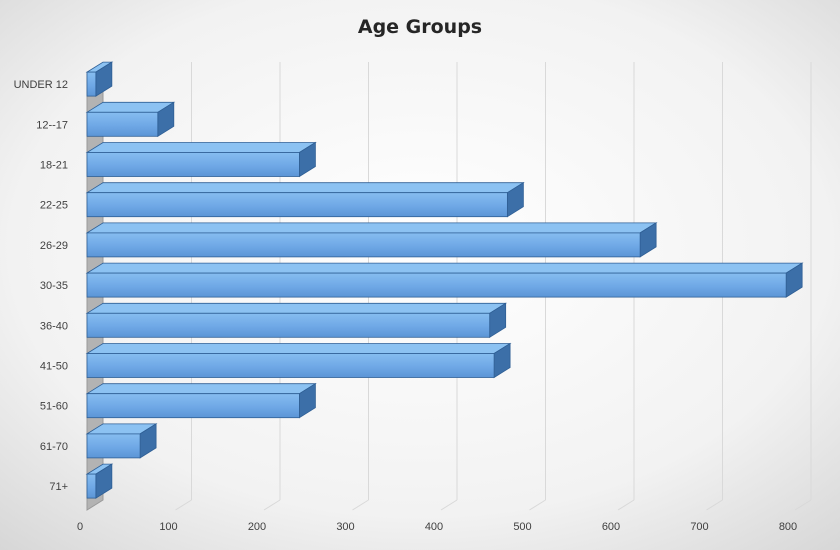 The width and height of the screenshot is (840, 550). I want to click on chart-title: Age Groups, so click(420, 27).